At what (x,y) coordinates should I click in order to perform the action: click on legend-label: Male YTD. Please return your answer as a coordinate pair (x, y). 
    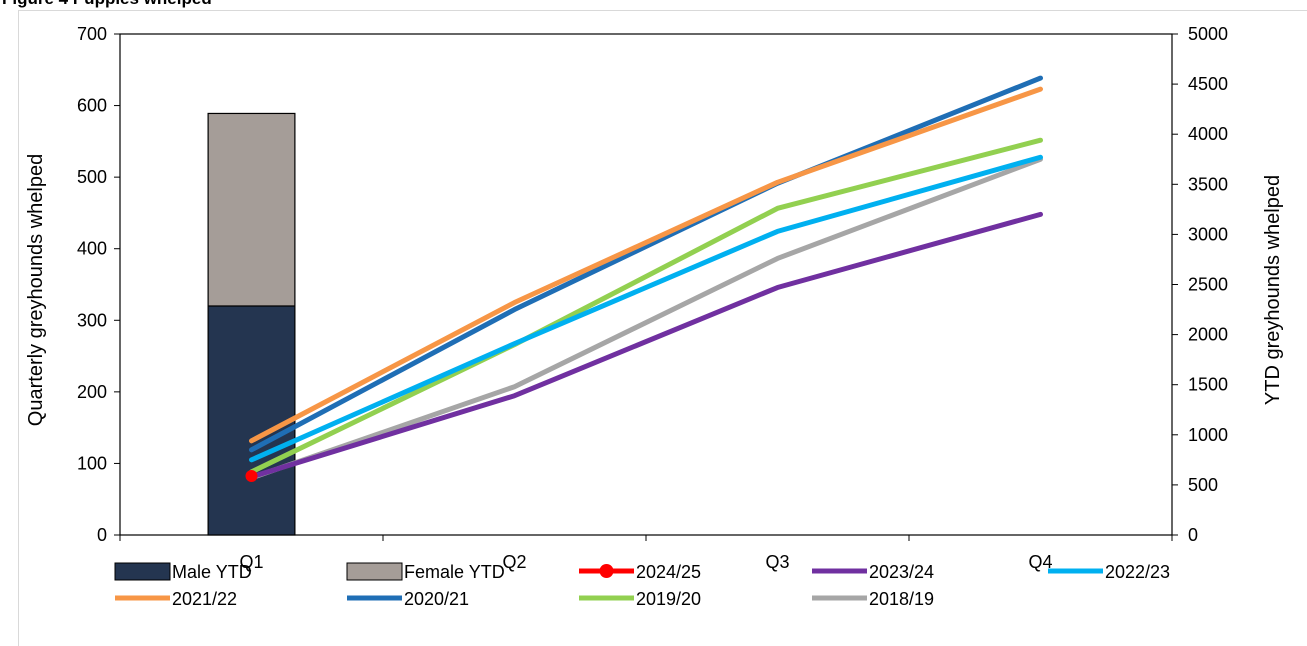
    Looking at the image, I should click on (212, 572).